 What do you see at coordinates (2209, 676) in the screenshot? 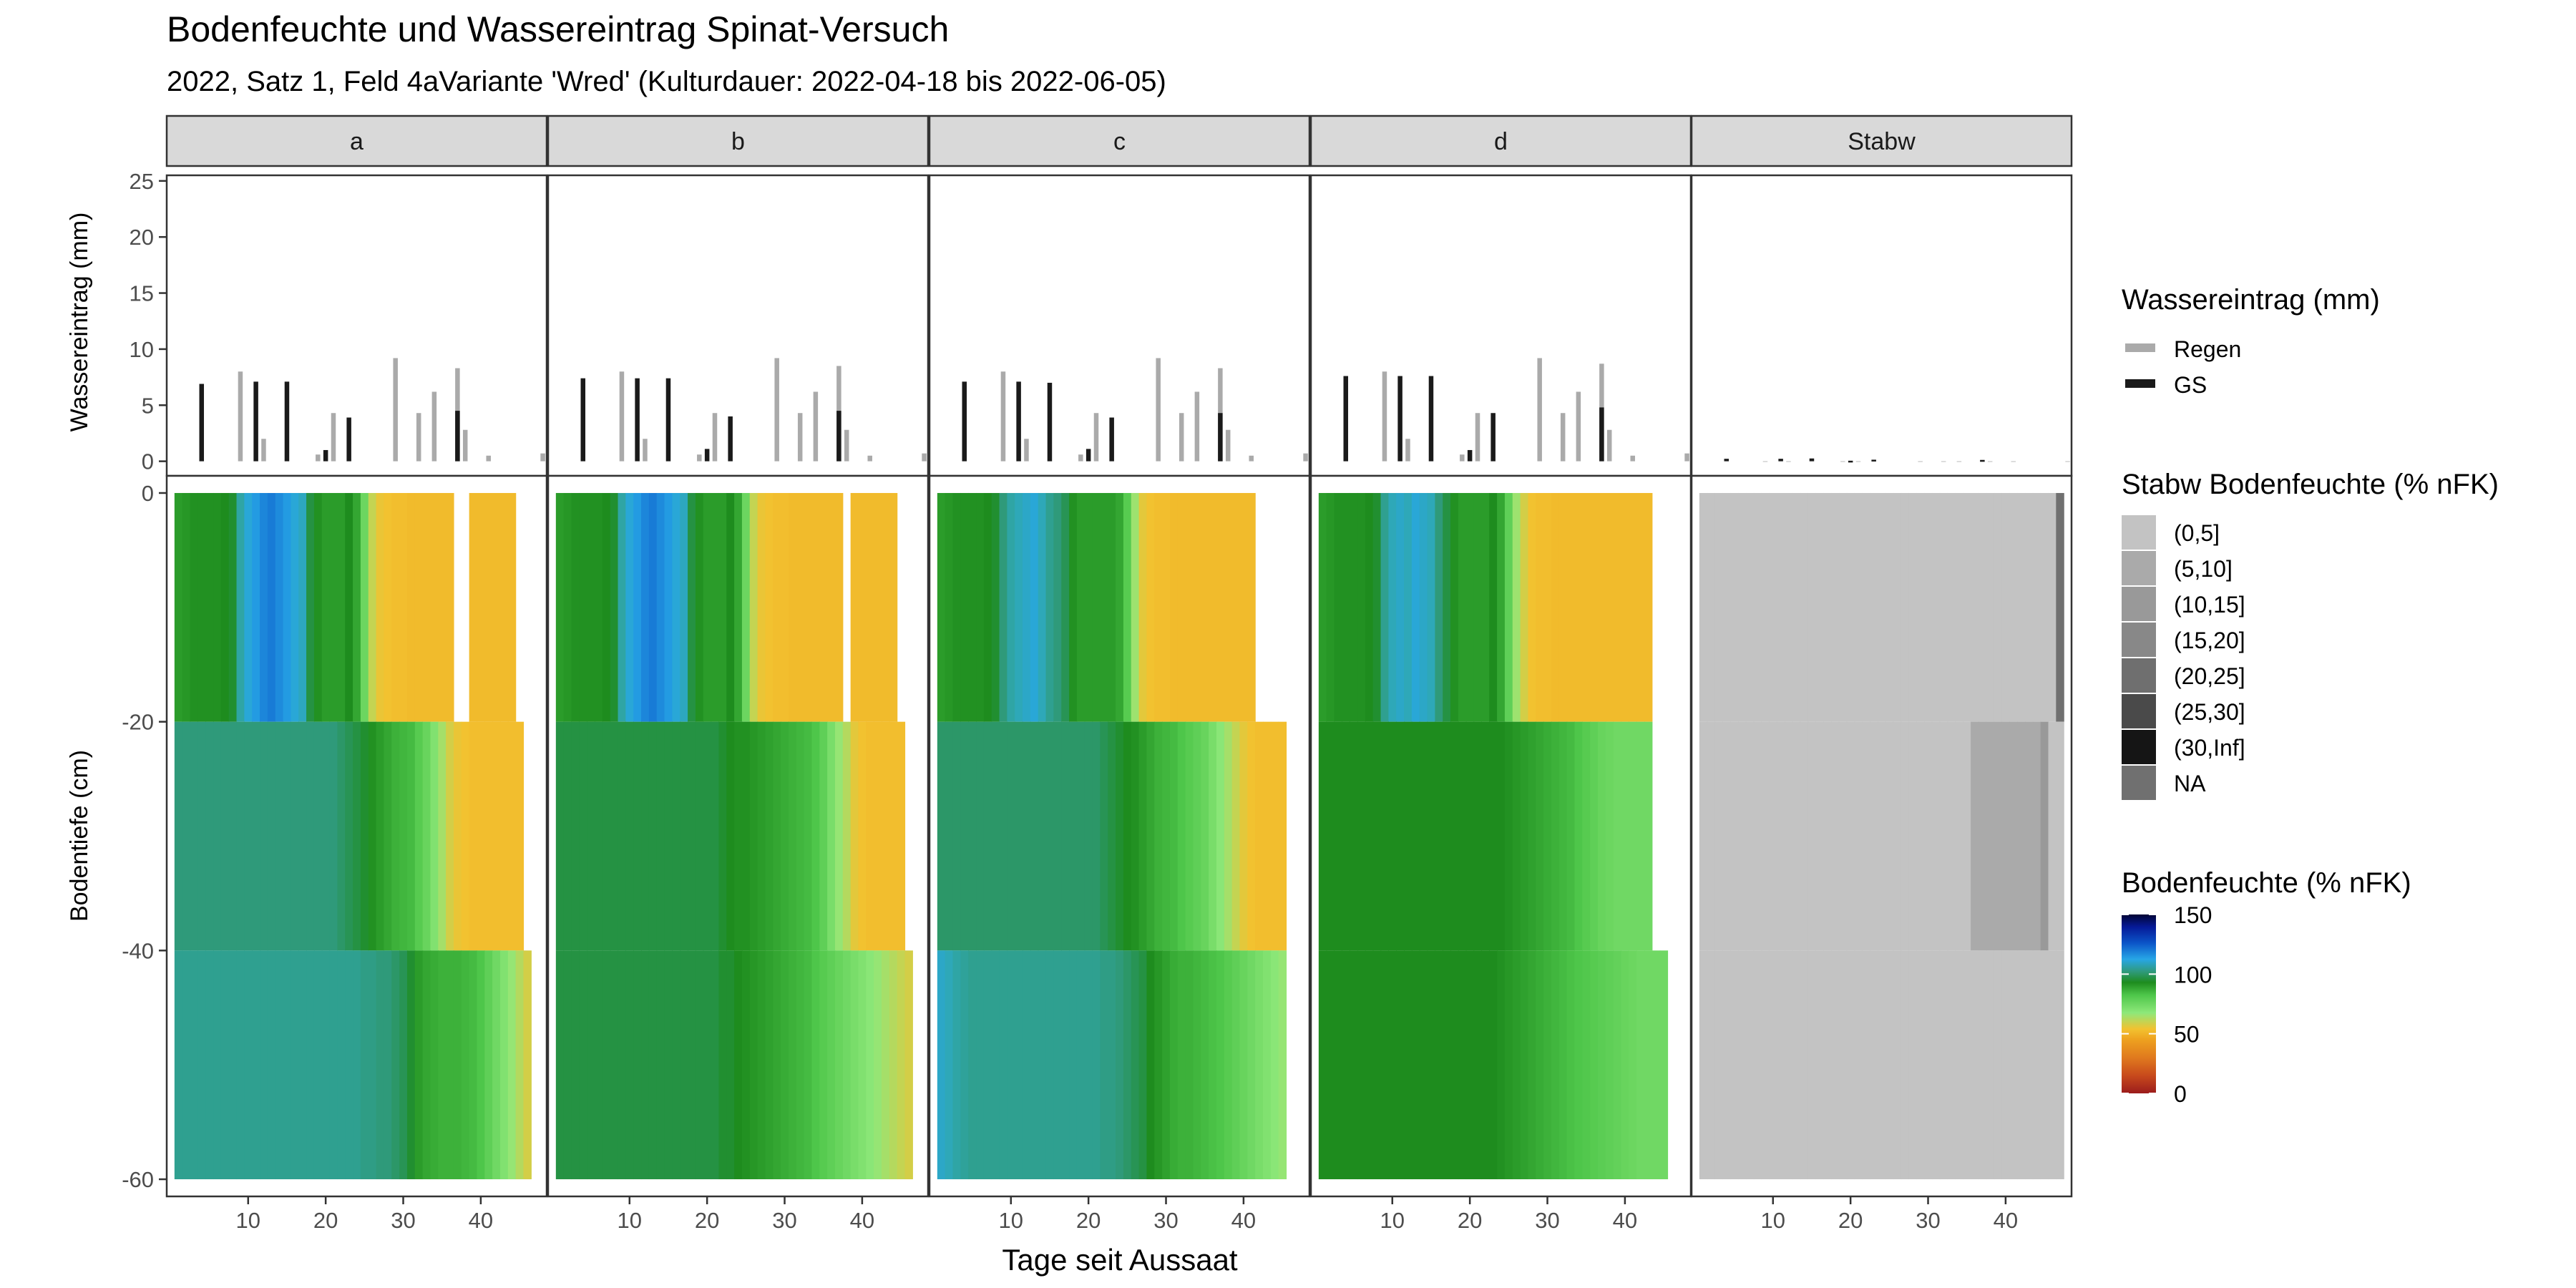
I see `legend-label-stabw: (20,25]` at bounding box center [2209, 676].